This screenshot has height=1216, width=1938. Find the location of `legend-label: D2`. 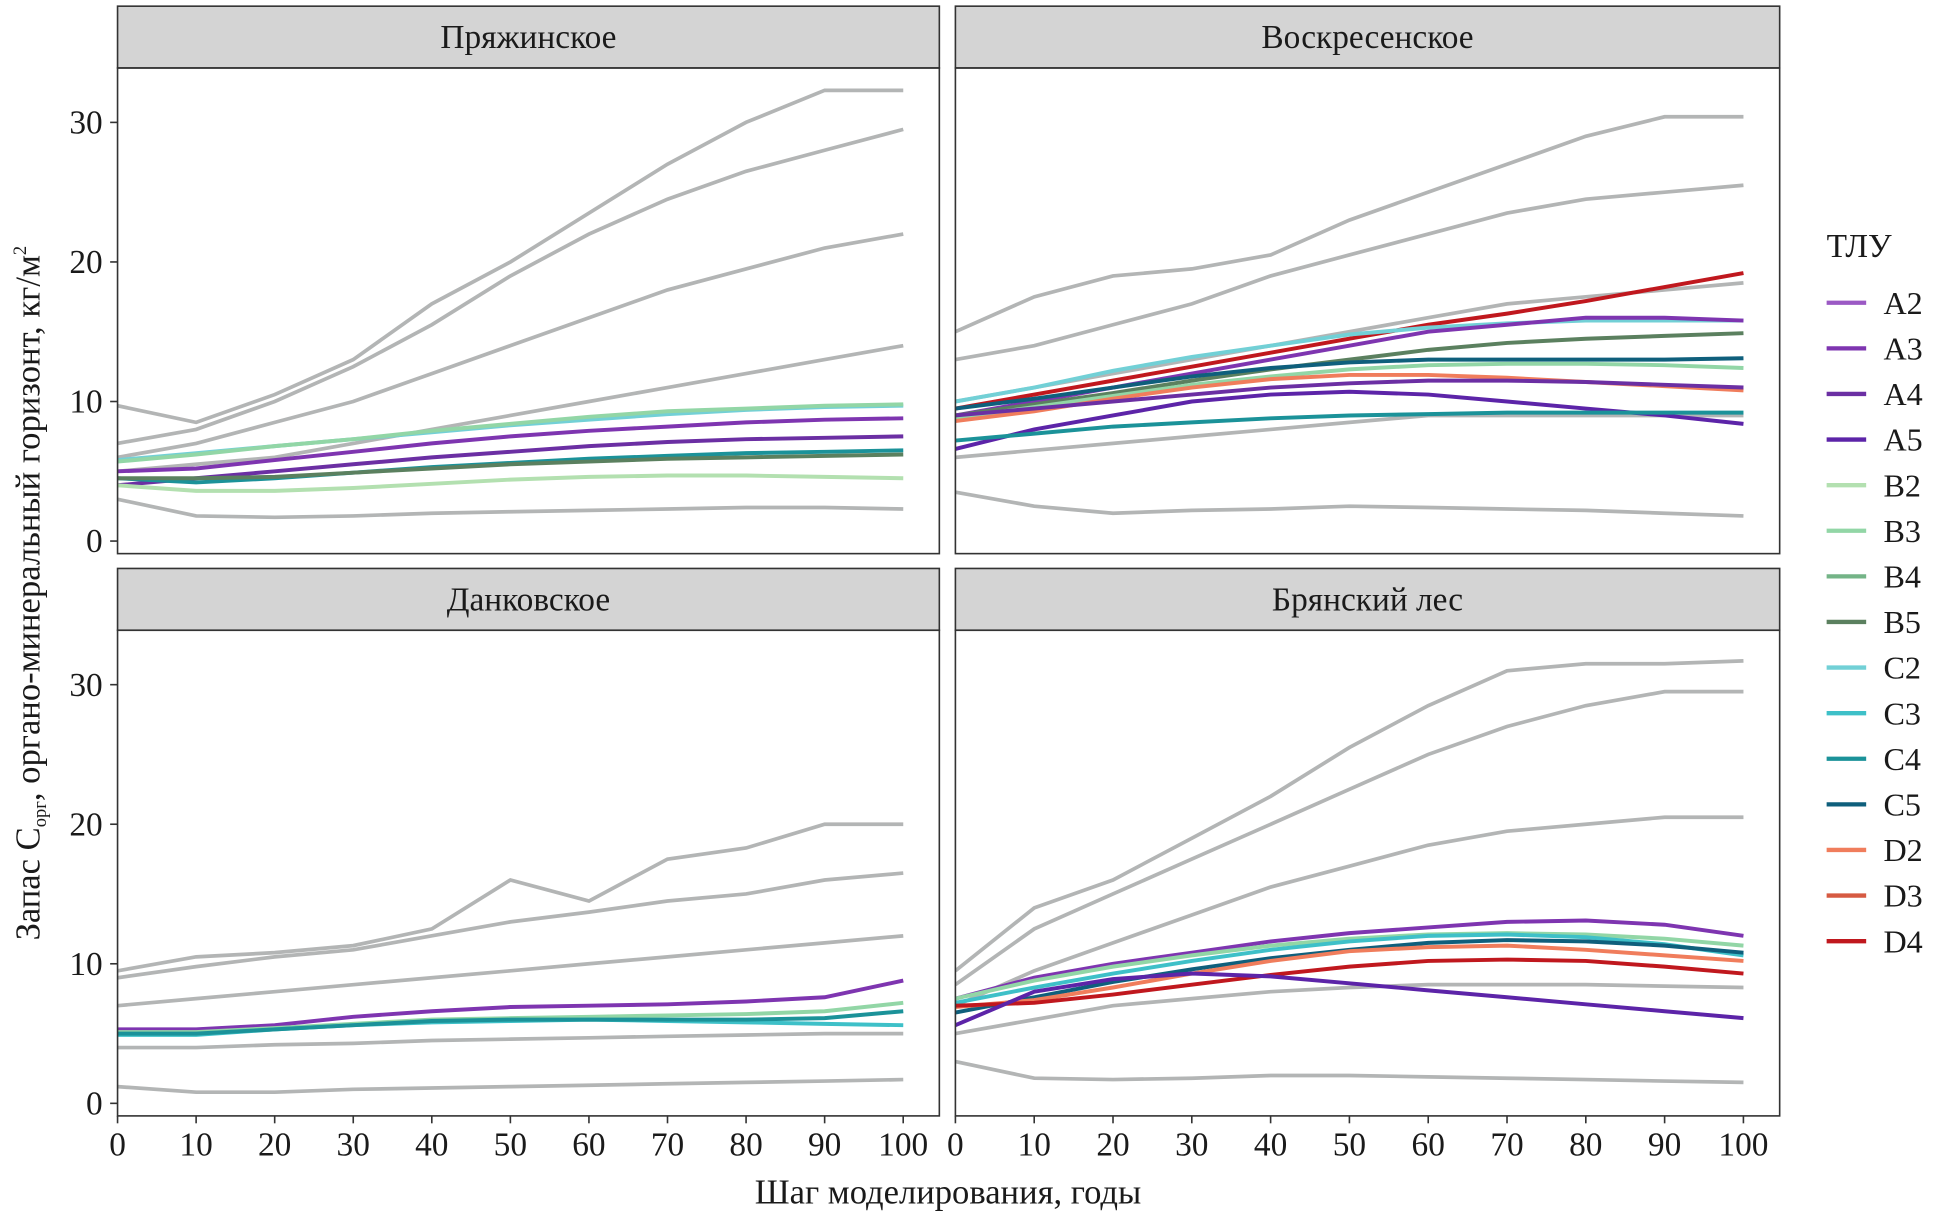

legend-label: D2 is located at coordinates (1902, 850).